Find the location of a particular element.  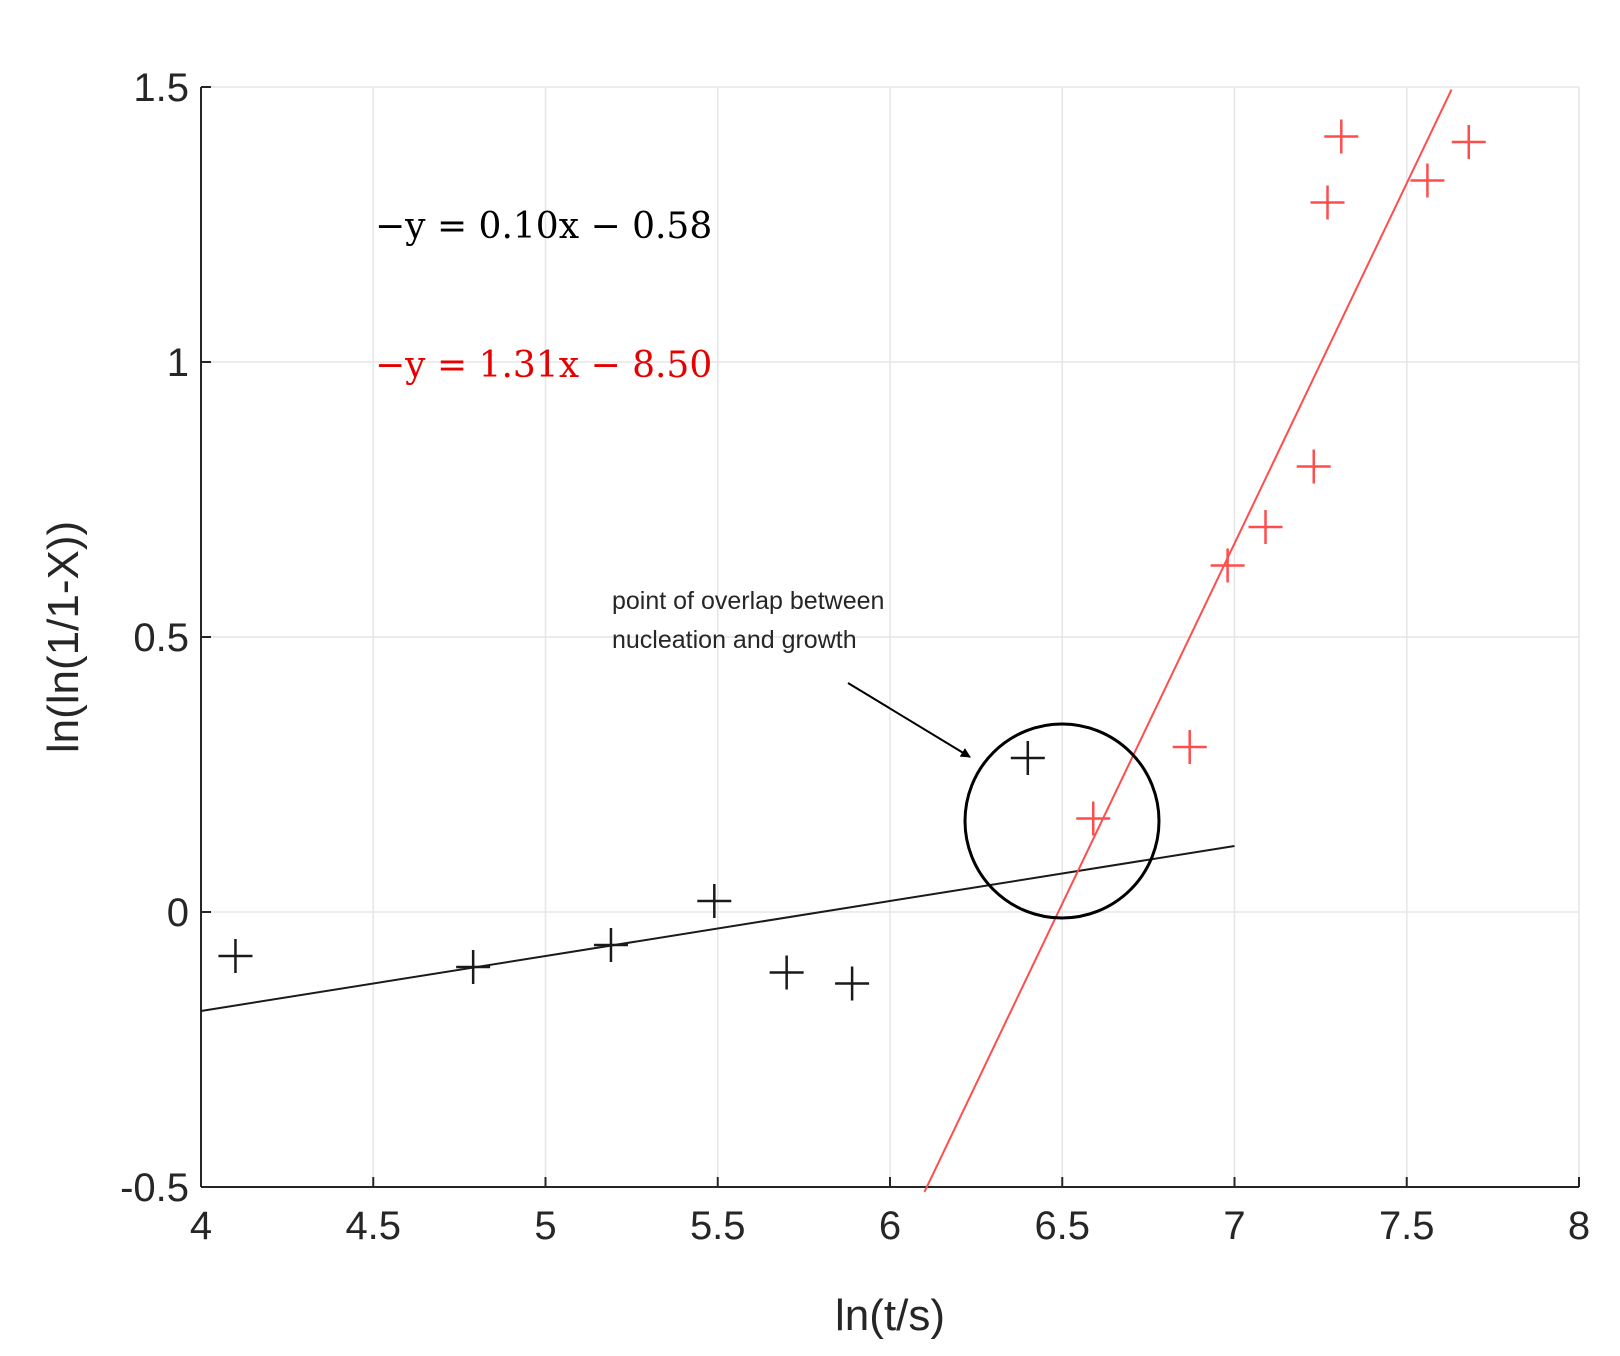

x-axis-label: ln(t/s) is located at coordinates (890, 1315).